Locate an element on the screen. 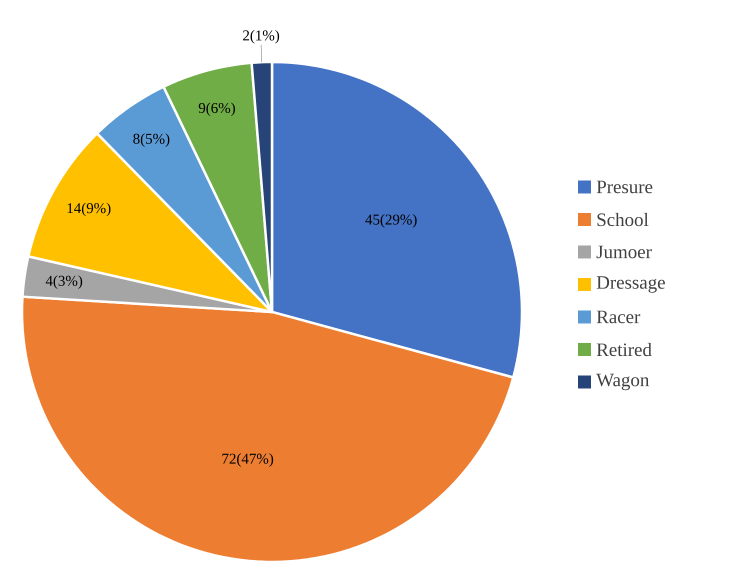  legend-label: Jumoer is located at coordinates (624, 252).